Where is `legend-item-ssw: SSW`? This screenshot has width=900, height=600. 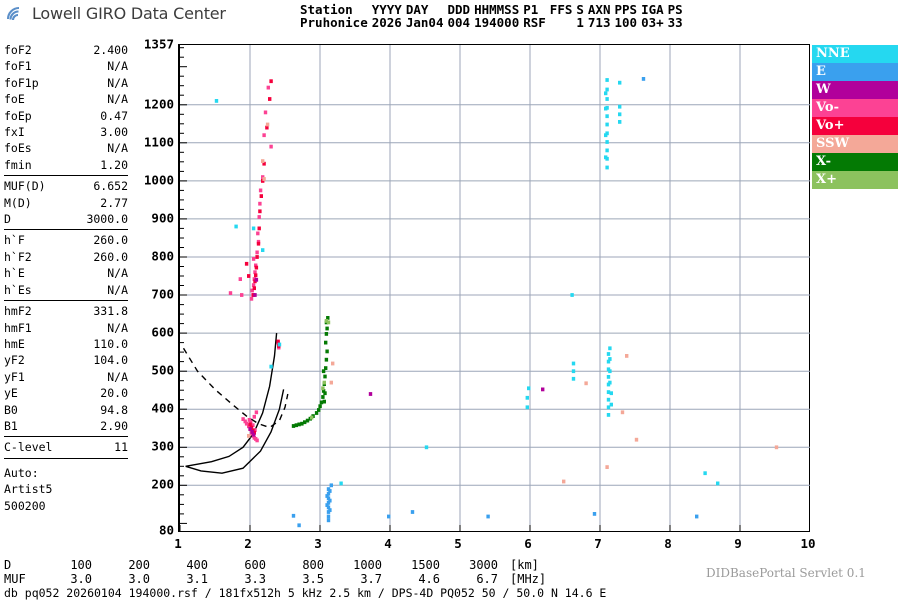
legend-item-ssw: SSW is located at coordinates (855, 144).